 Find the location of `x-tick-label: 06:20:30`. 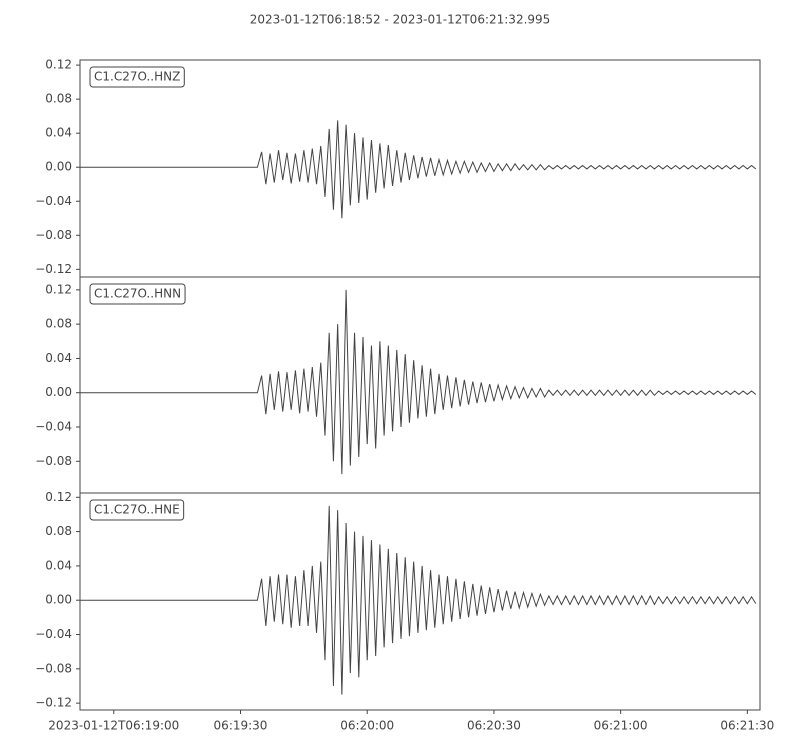

x-tick-label: 06:20:30 is located at coordinates (494, 726).